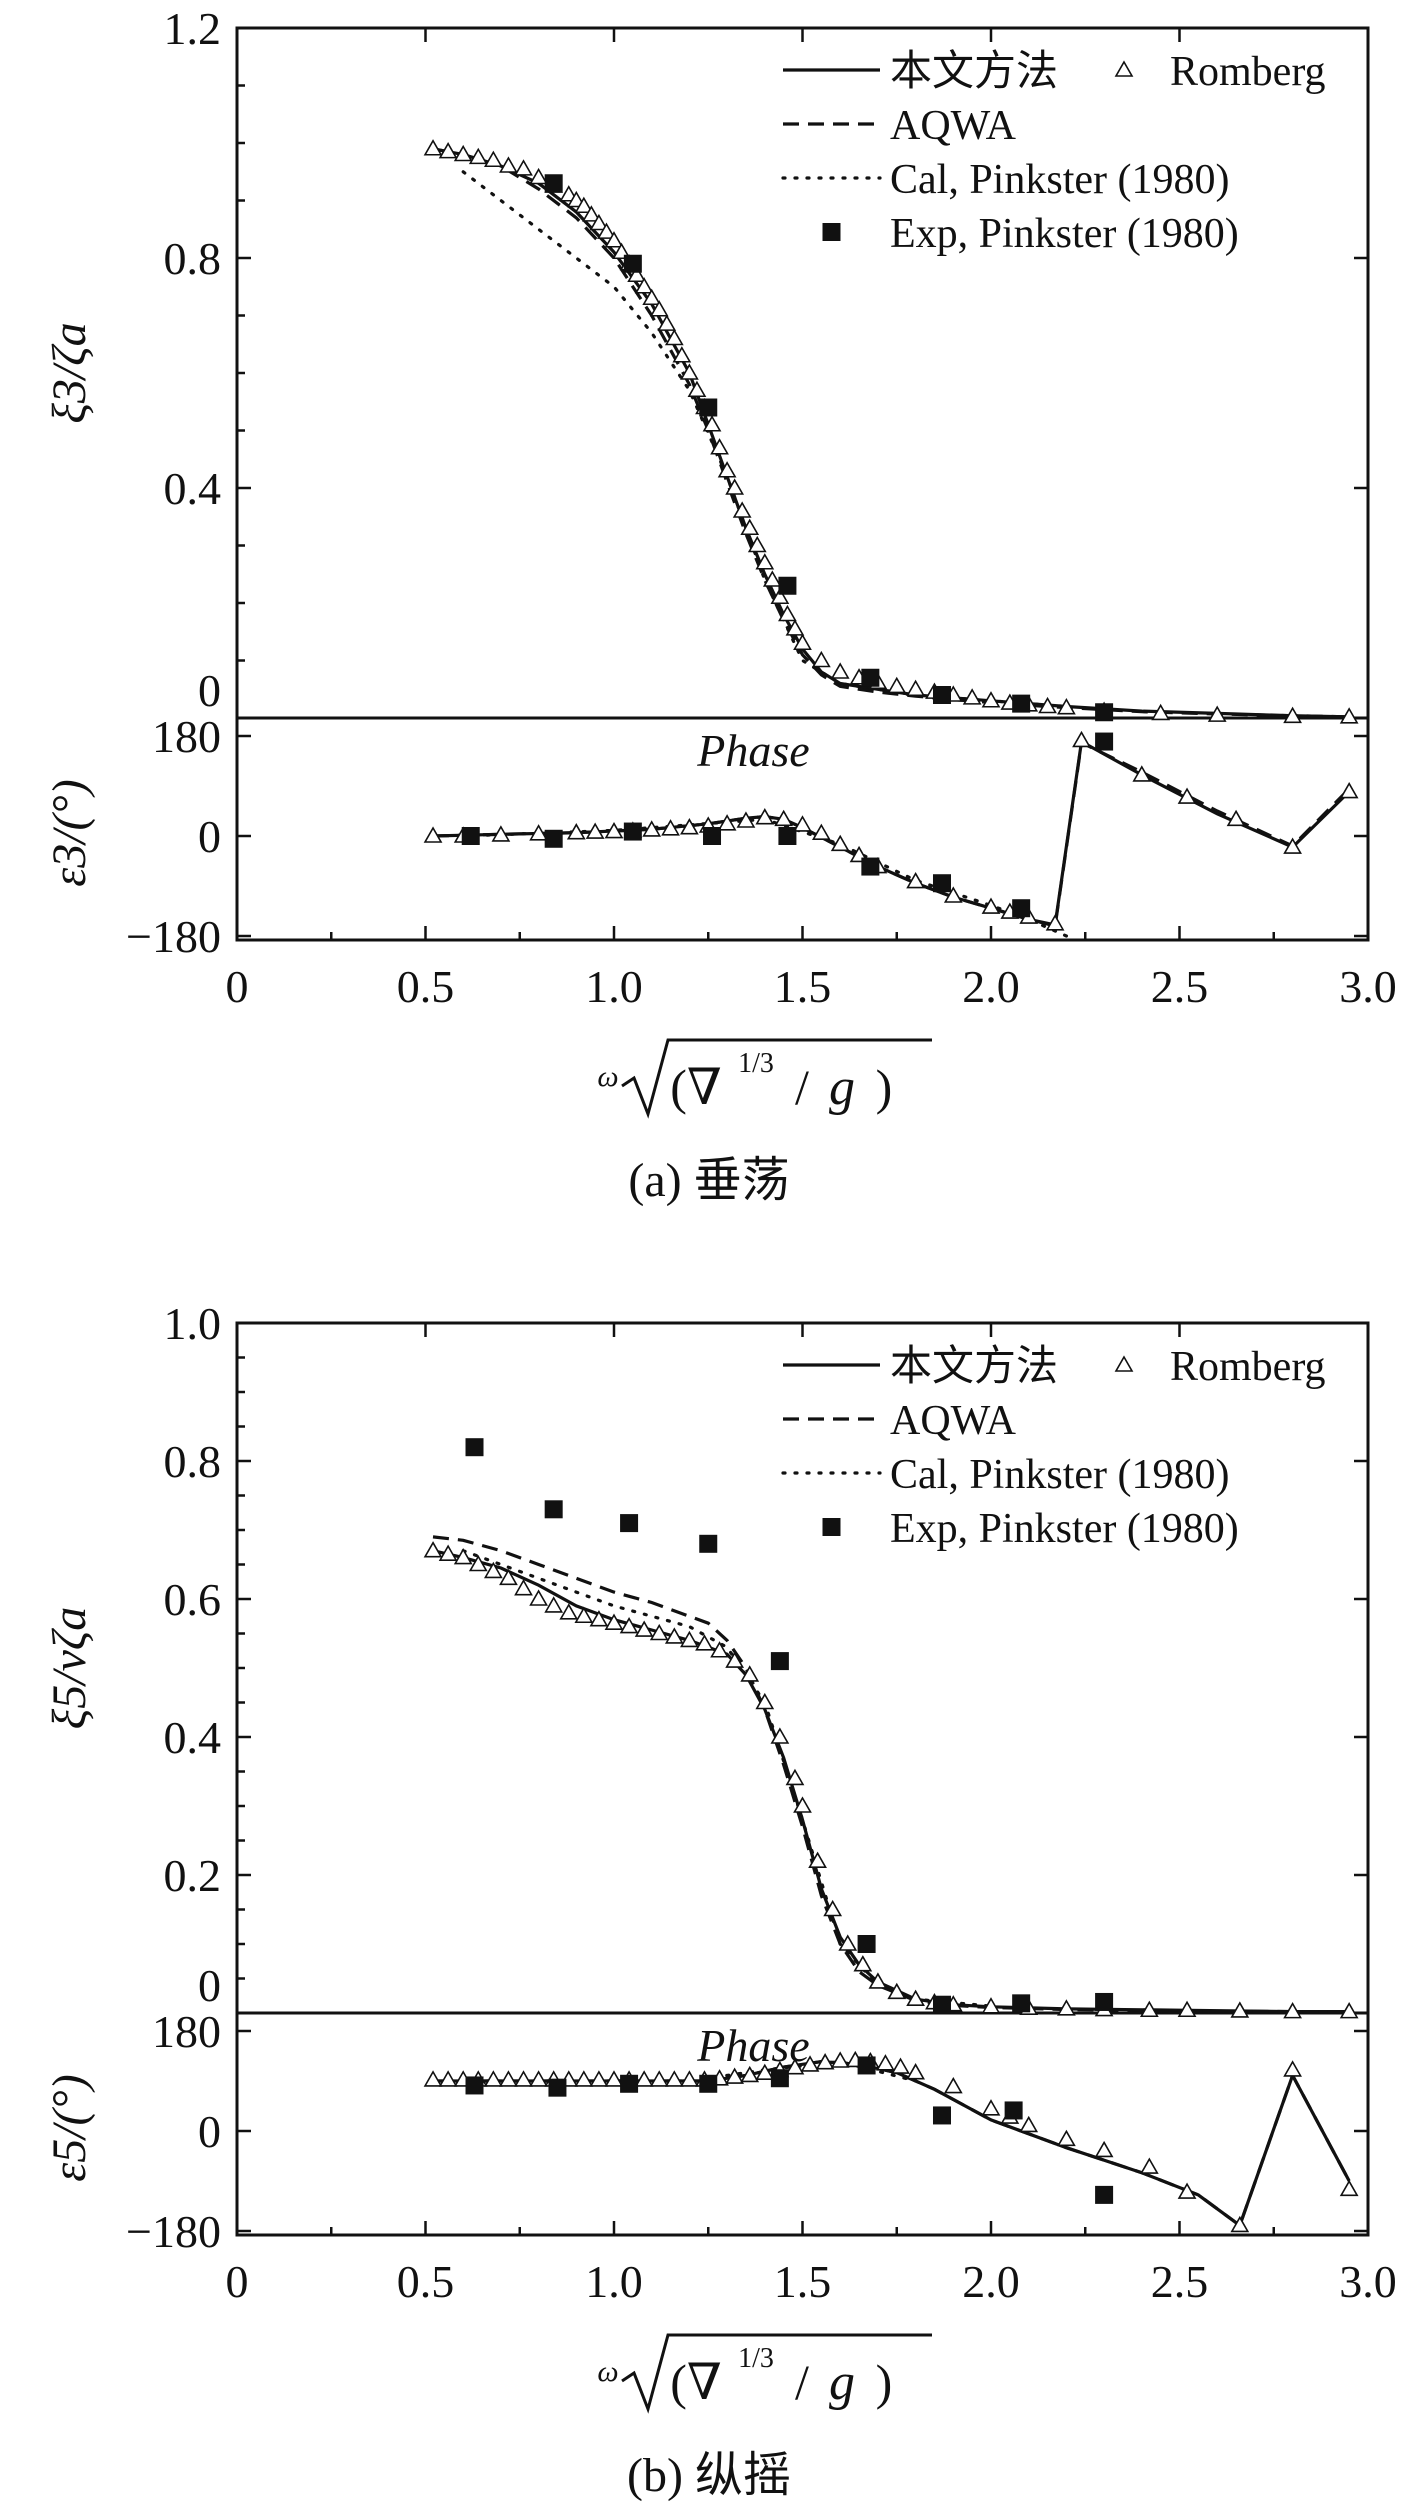 The width and height of the screenshot is (1417, 2502). I want to click on legend-swatch-exp, so click(831, 1527).